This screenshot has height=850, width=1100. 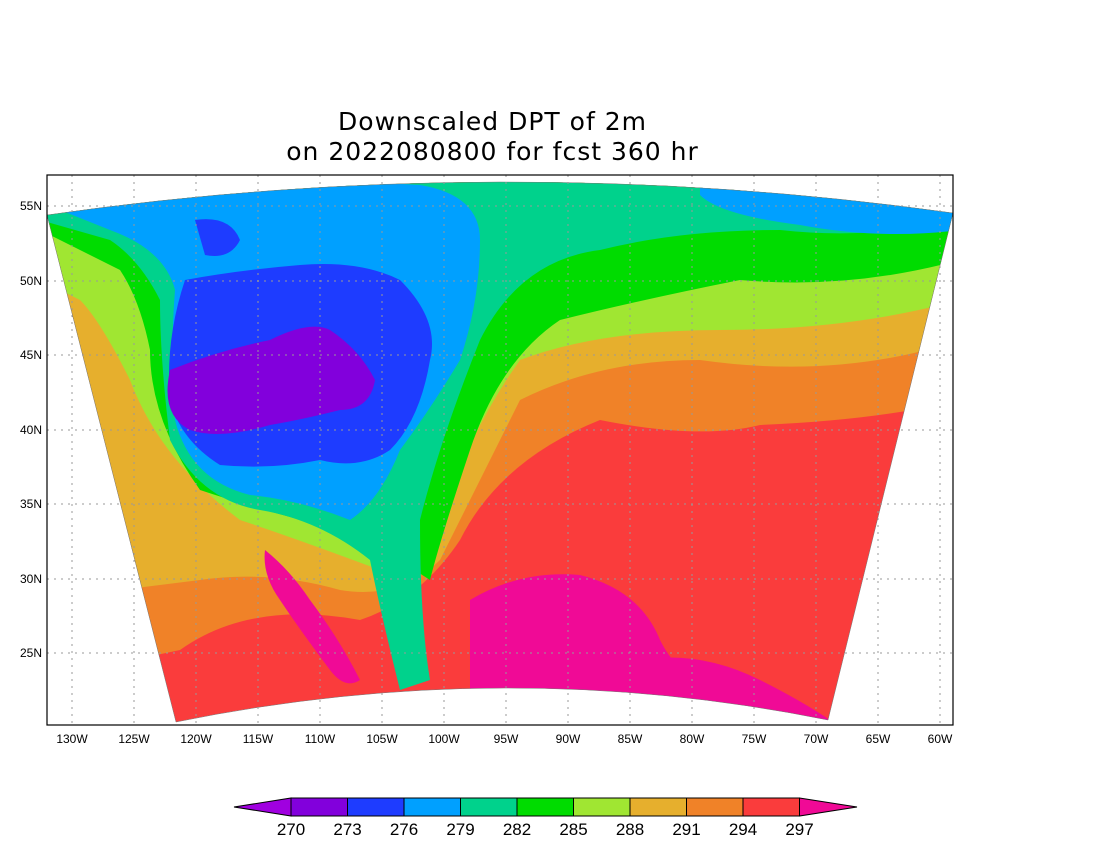 I want to click on lon-tick-label: 75W, so click(x=754, y=739).